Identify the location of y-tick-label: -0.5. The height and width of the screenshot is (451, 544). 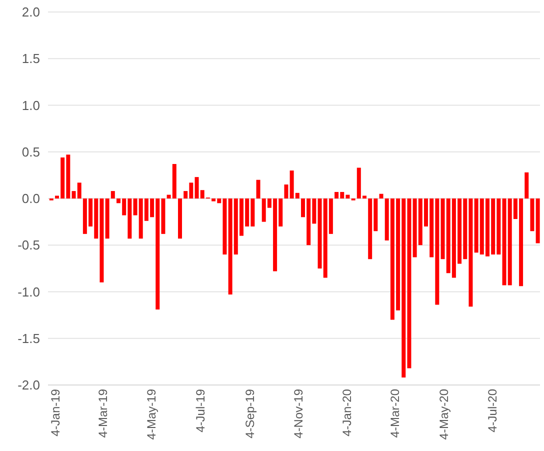
(29, 245).